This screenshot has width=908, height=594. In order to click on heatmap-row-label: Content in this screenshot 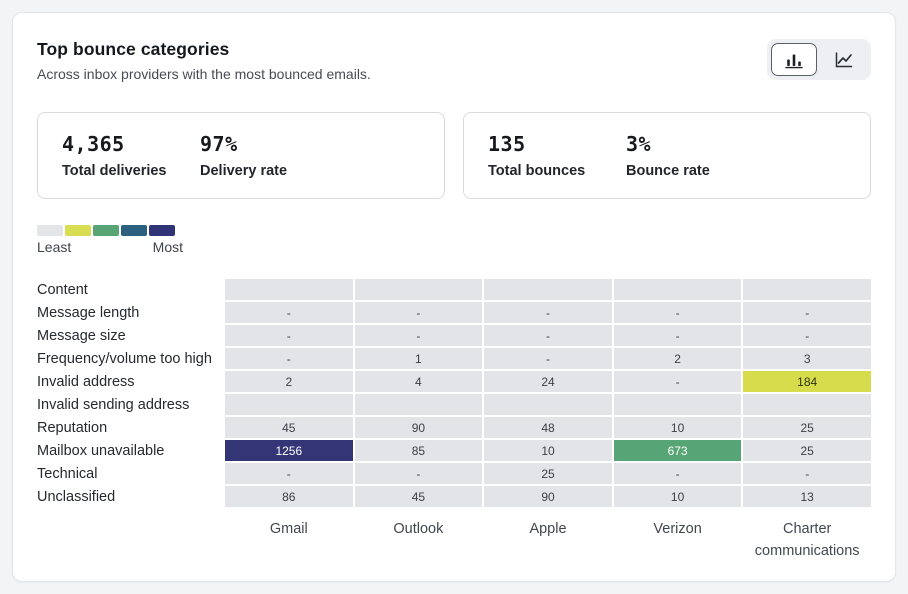, I will do `click(62, 289)`.